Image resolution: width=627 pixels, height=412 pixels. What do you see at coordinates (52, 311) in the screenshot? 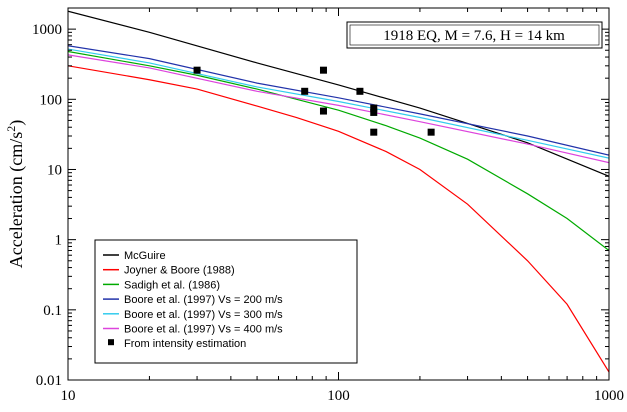
I see `y-tick-label: 0.1` at bounding box center [52, 311].